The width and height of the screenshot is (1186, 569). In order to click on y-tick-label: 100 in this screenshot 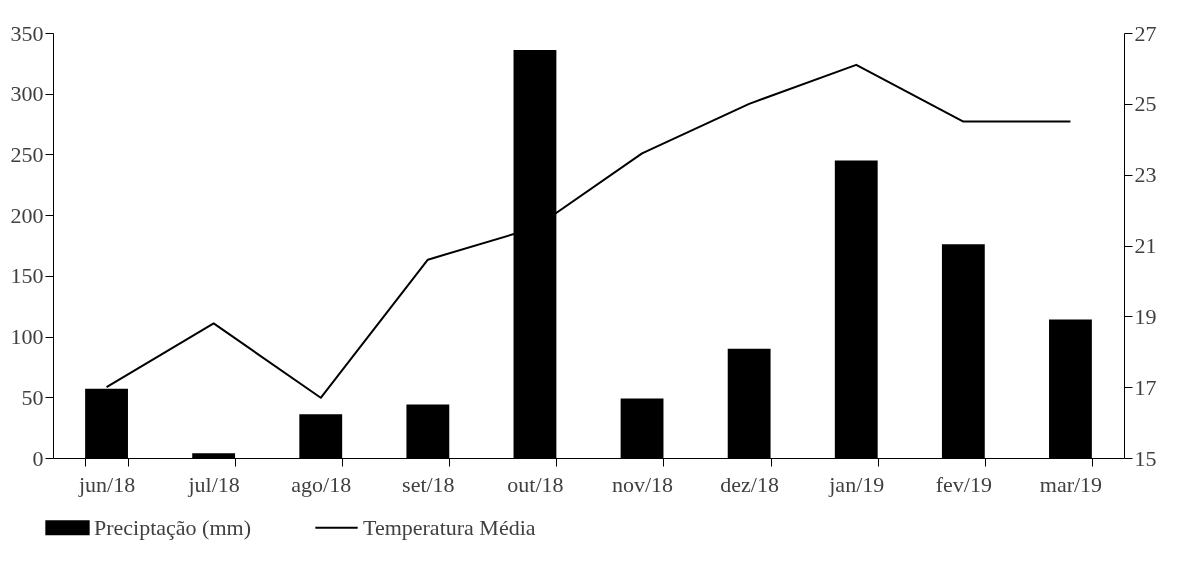, I will do `click(27, 337)`.